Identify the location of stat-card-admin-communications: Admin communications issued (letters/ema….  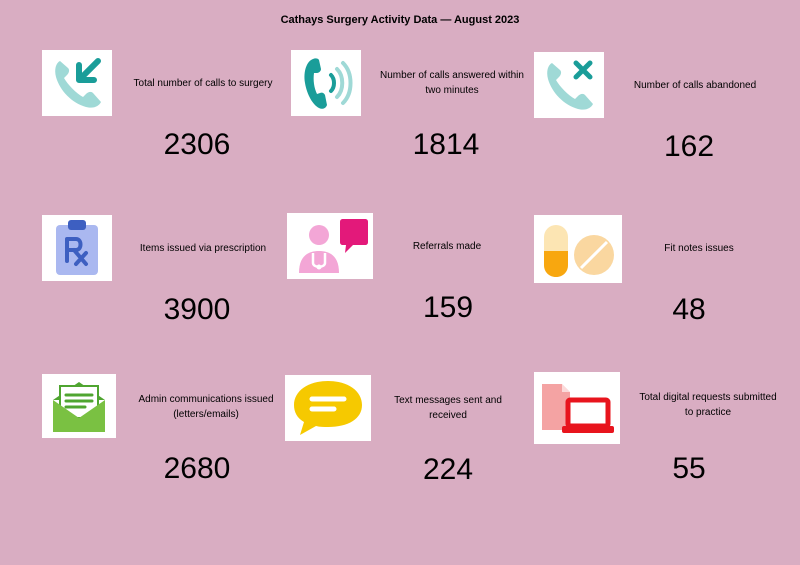
(167, 444).